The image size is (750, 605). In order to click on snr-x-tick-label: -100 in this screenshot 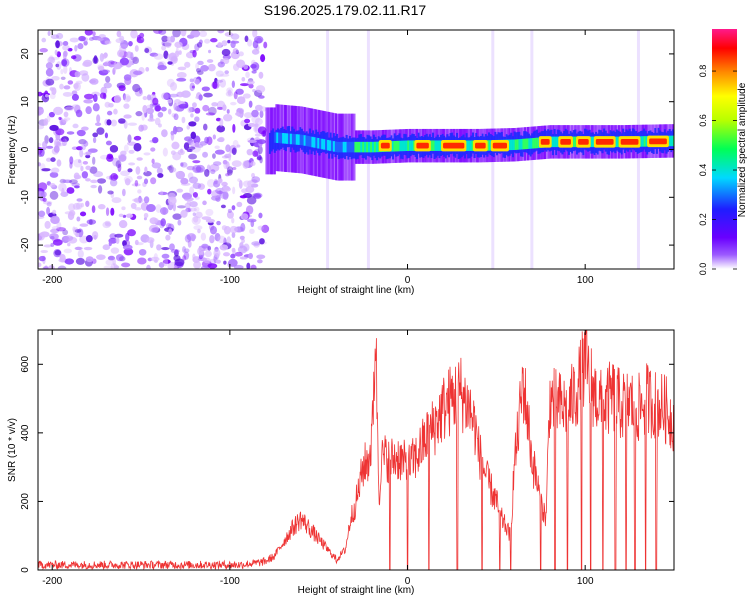, I will do `click(230, 581)`.